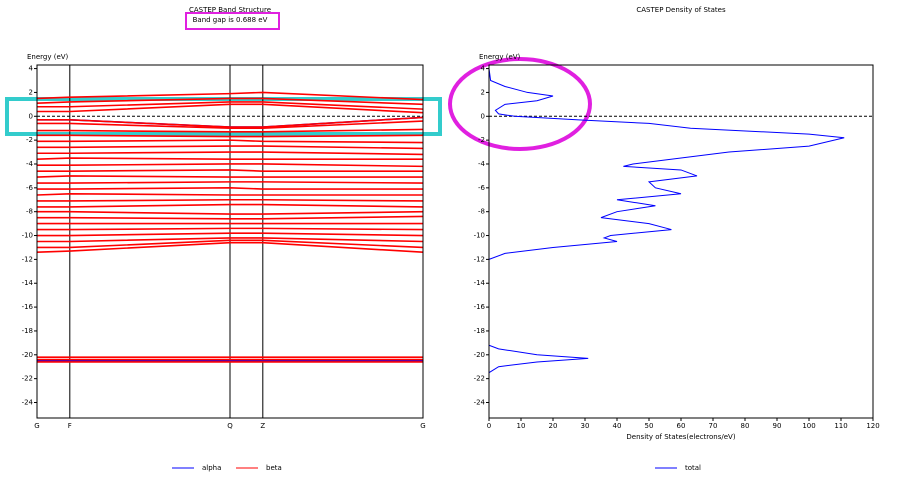 The image size is (900, 478). What do you see at coordinates (211, 468) in the screenshot?
I see `legend-label: alpha` at bounding box center [211, 468].